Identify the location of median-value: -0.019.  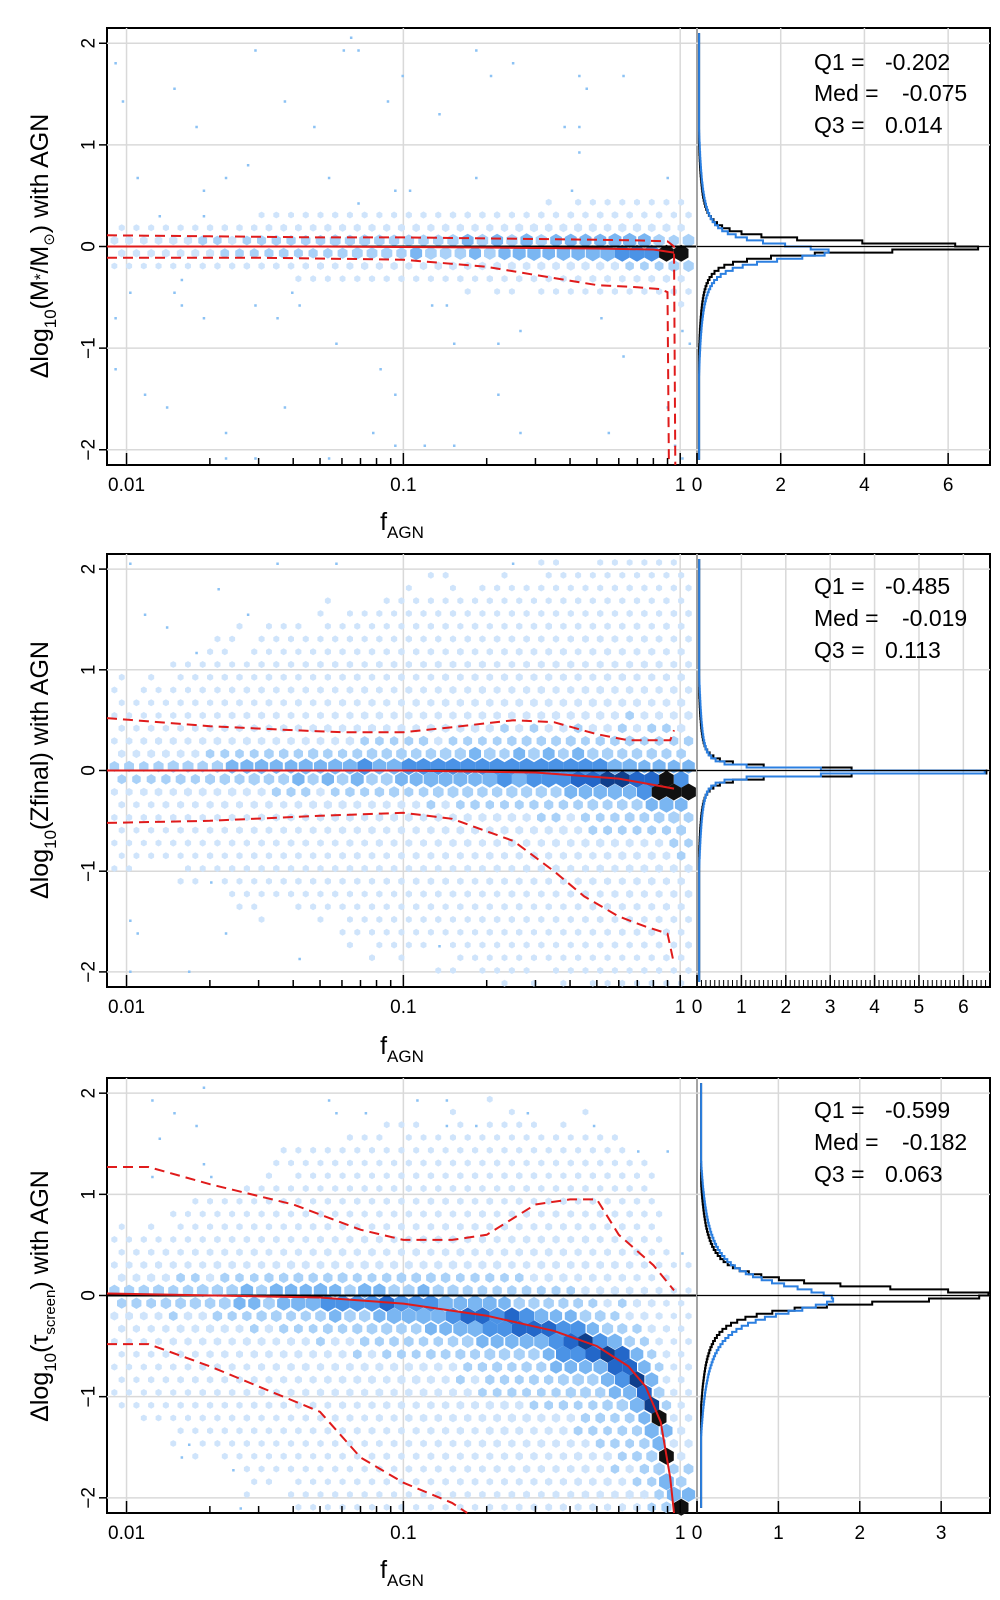
(934, 618).